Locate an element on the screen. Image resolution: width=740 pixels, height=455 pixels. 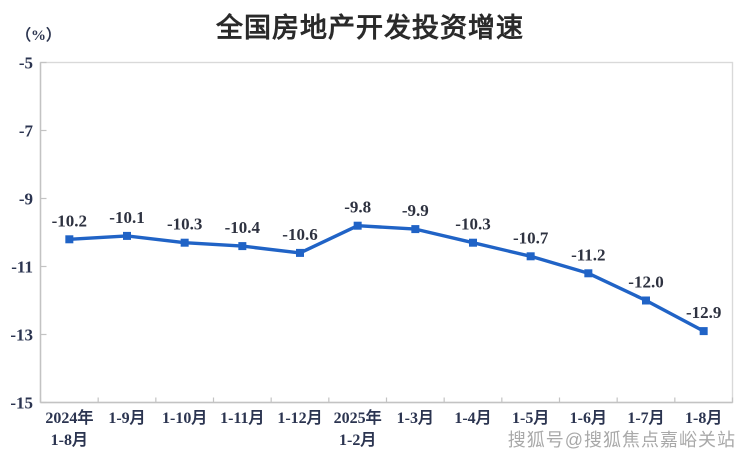
chart-title: 全国房地产开发投资增速 is located at coordinates (370, 28).